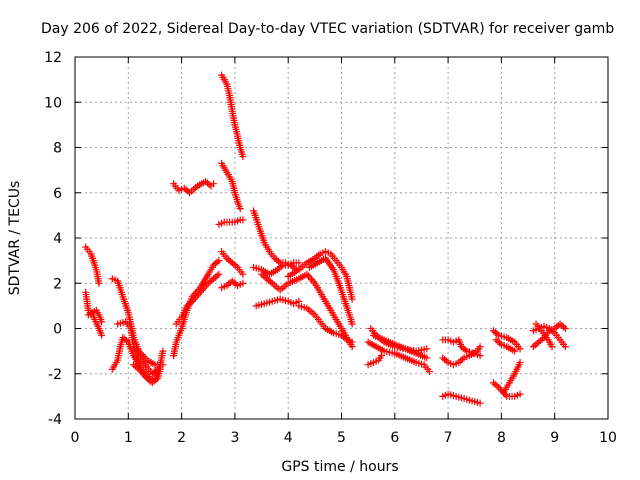 This screenshot has width=640, height=480. Describe the element at coordinates (448, 438) in the screenshot. I see `x-tick-label: 7` at that location.